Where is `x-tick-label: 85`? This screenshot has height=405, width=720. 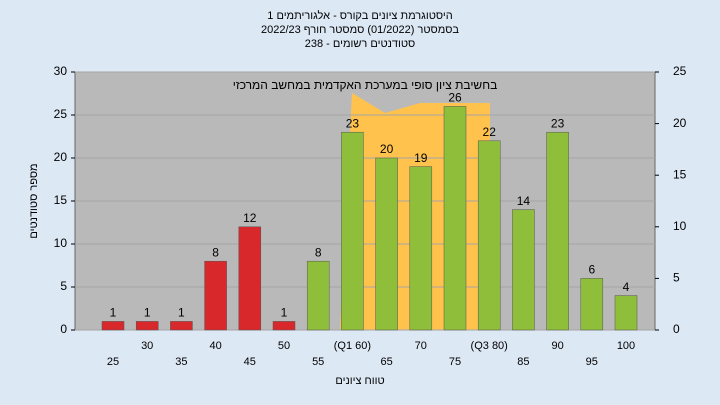
x-tick-label: 85 is located at coordinates (523, 362).